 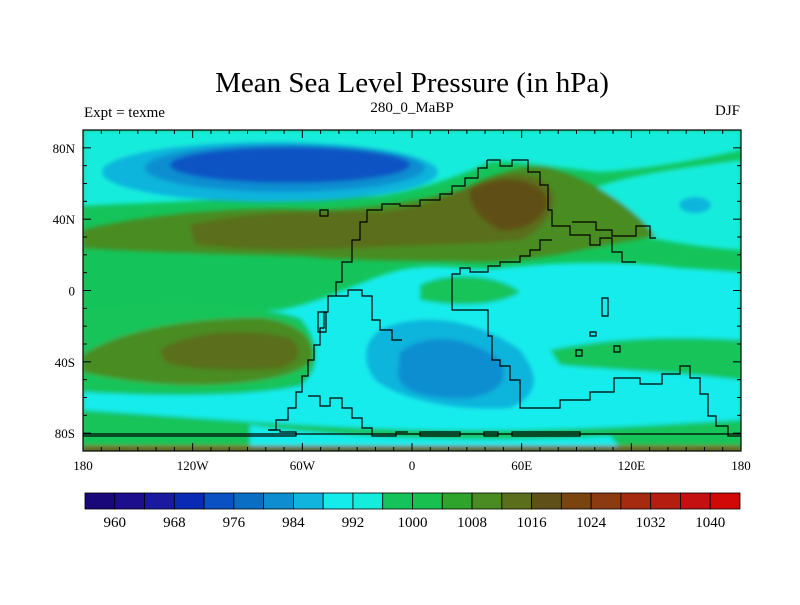 I want to click on island-block-e, so click(x=593, y=334).